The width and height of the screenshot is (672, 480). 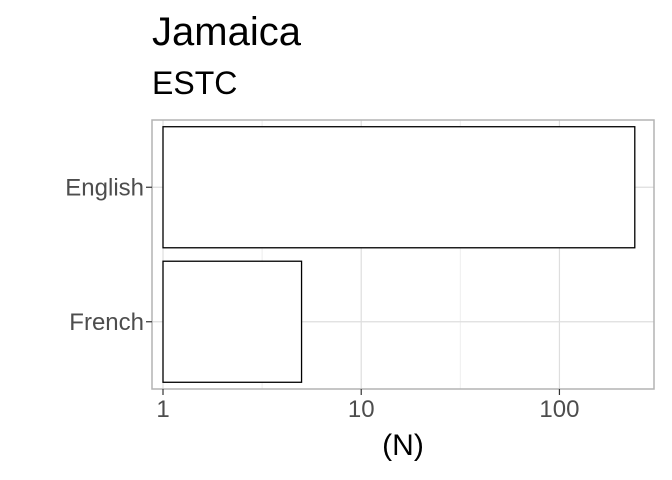 I want to click on chart-subtitle: ESTC, so click(x=195, y=83).